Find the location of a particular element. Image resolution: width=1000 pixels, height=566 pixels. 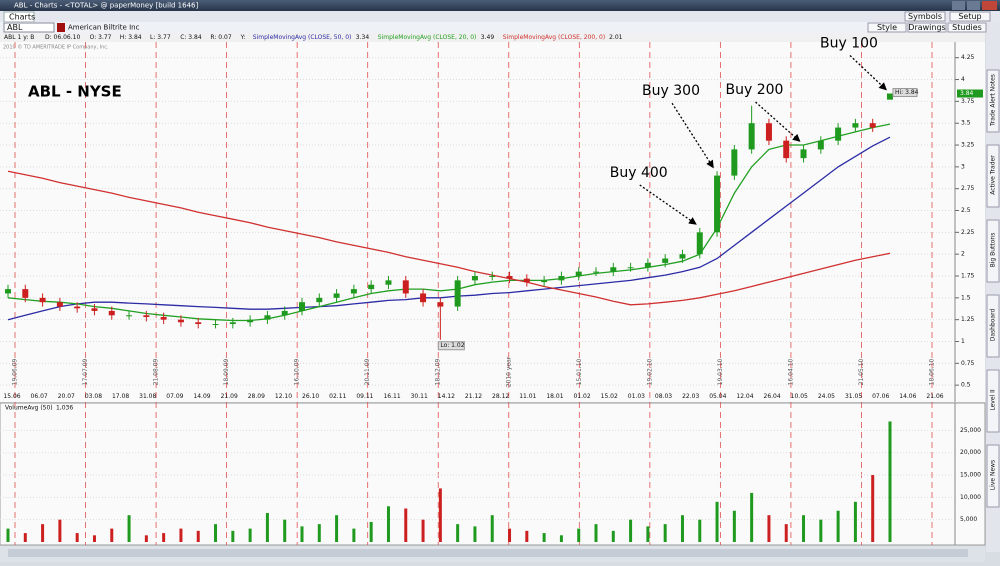

x-tick-label: 01.03 is located at coordinates (636, 396).